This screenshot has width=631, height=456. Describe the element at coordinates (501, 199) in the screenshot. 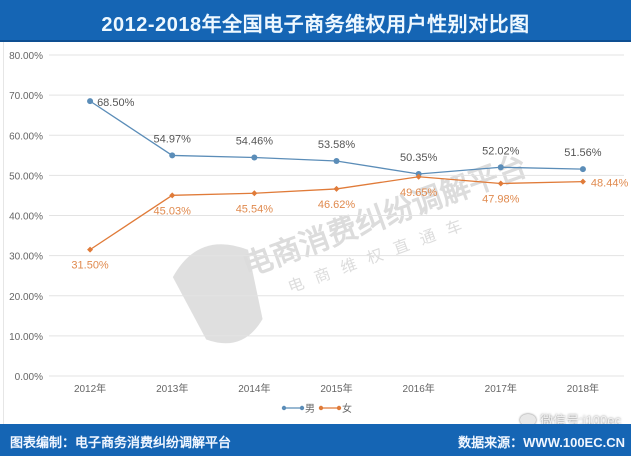

I see `data-label: 47.98%` at that location.